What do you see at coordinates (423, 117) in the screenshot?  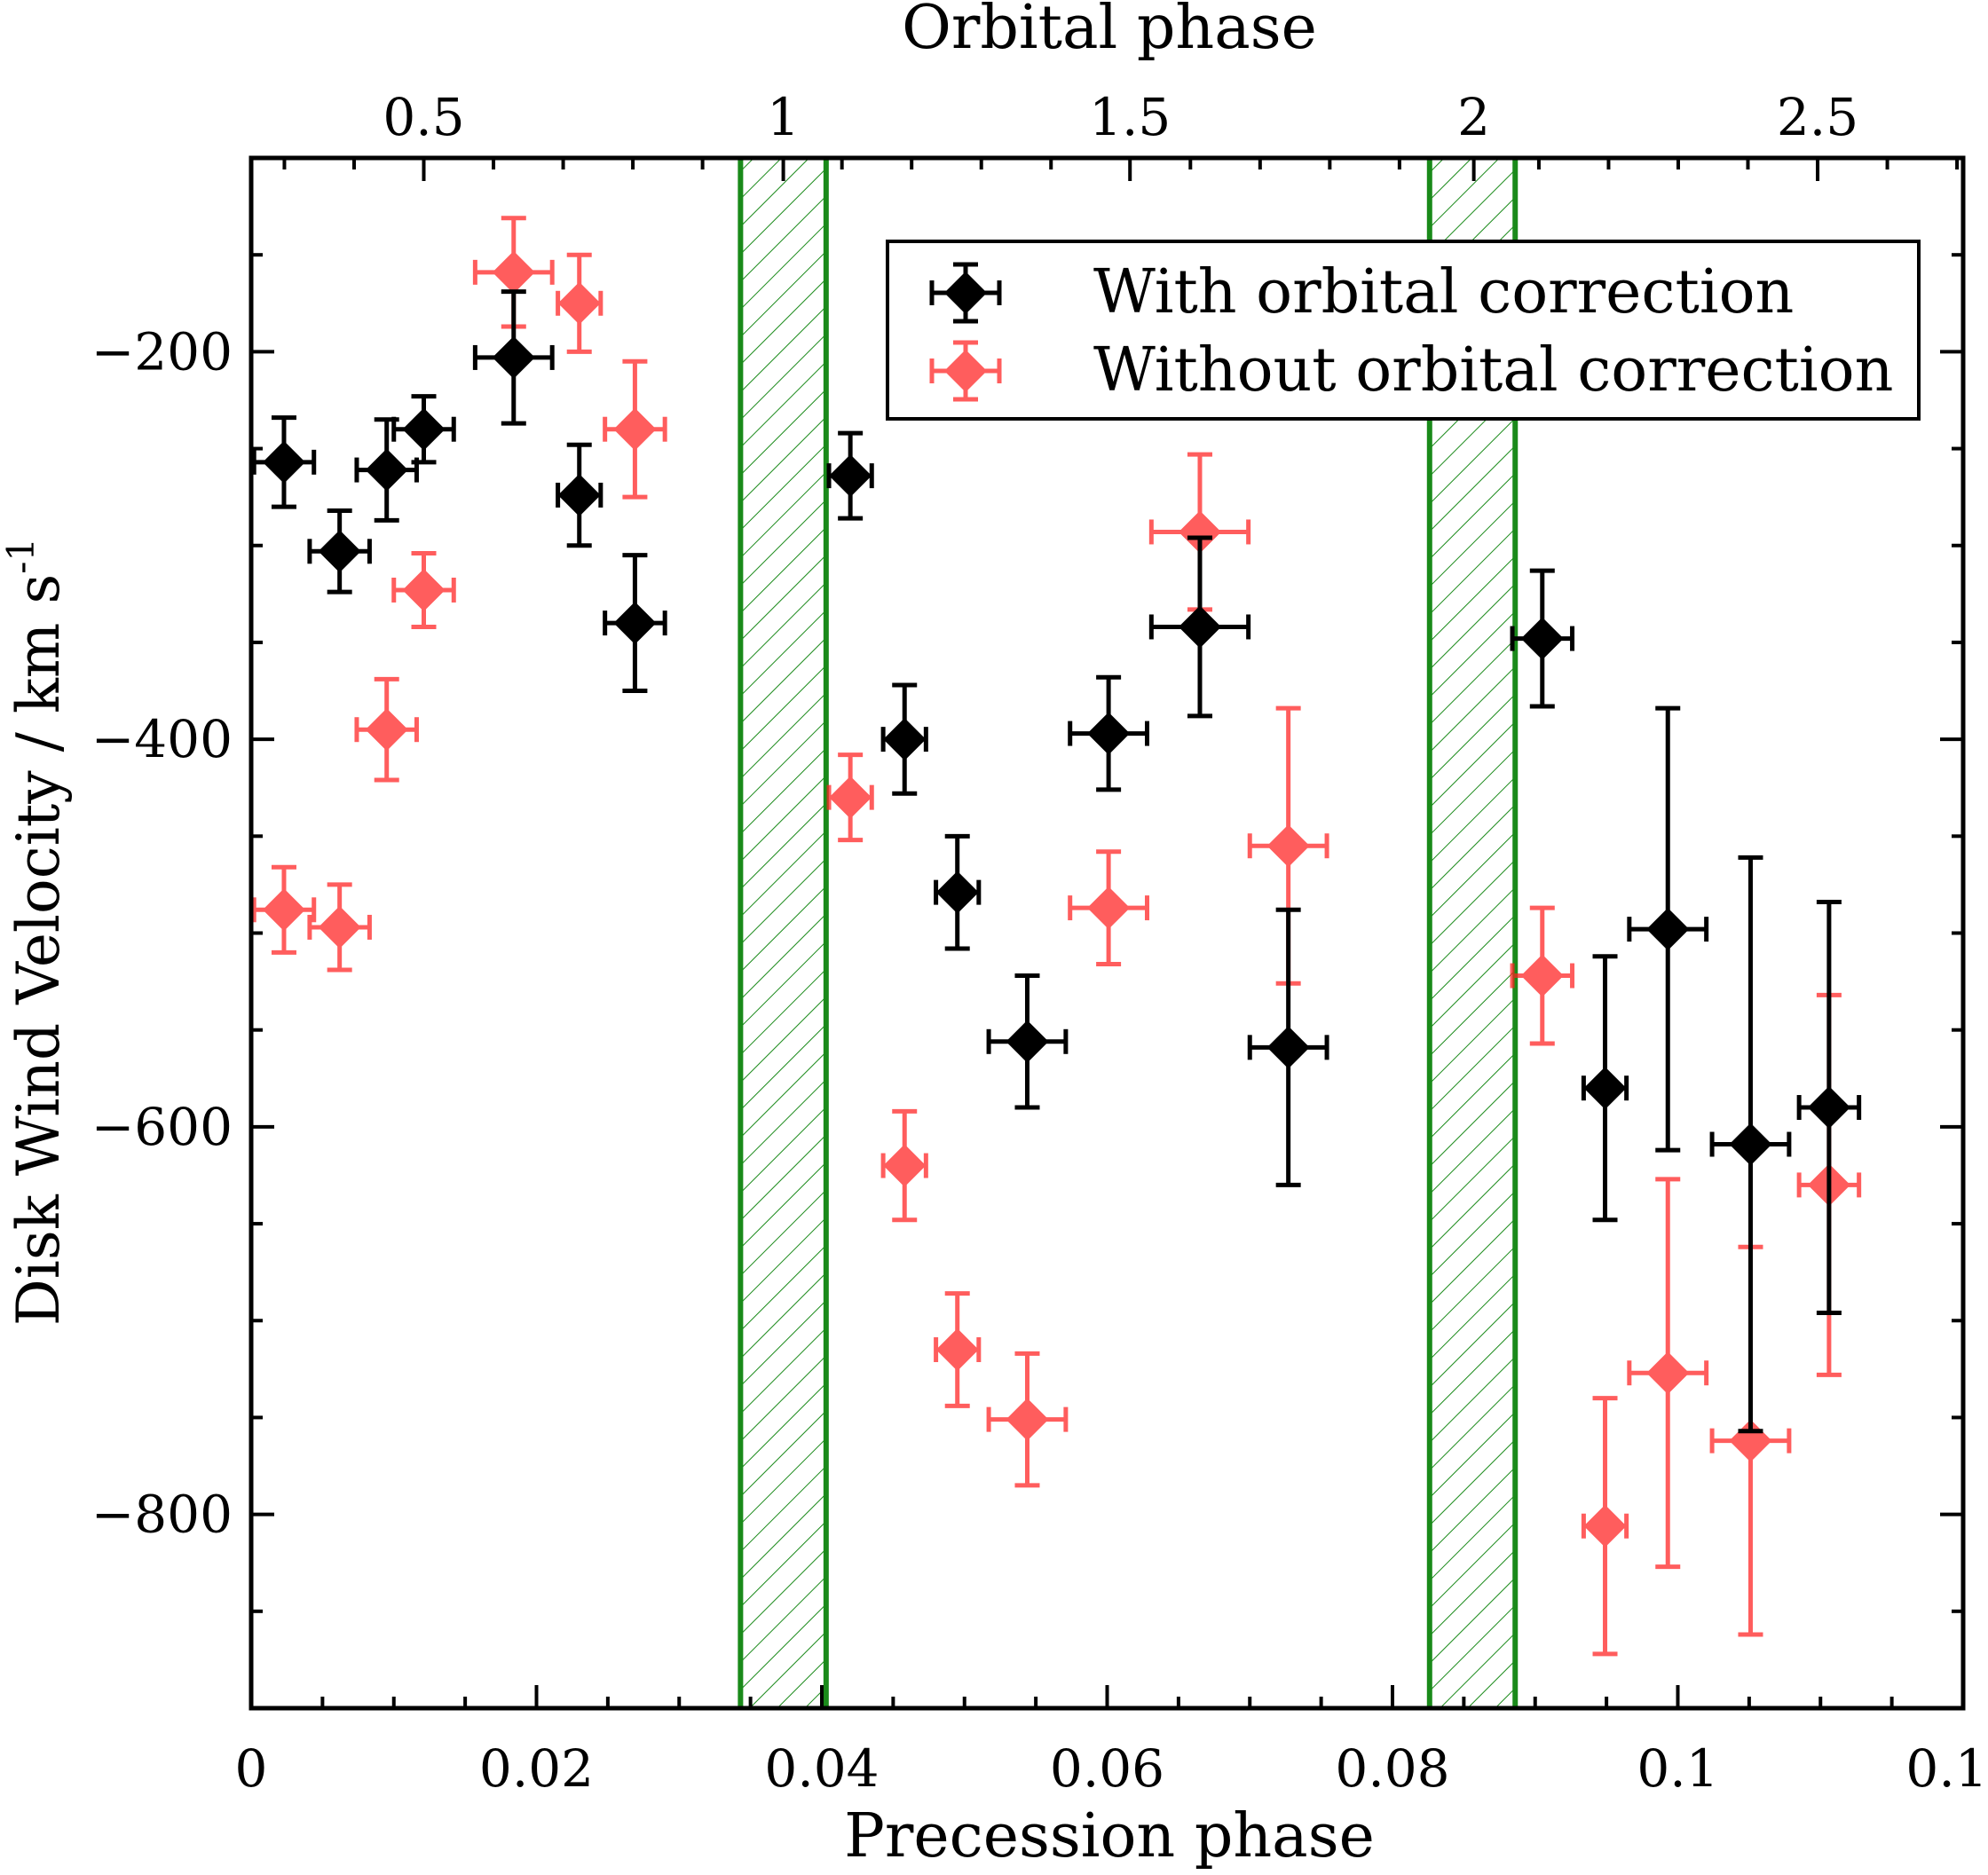 I see `top-tick-label: 0.5` at bounding box center [423, 117].